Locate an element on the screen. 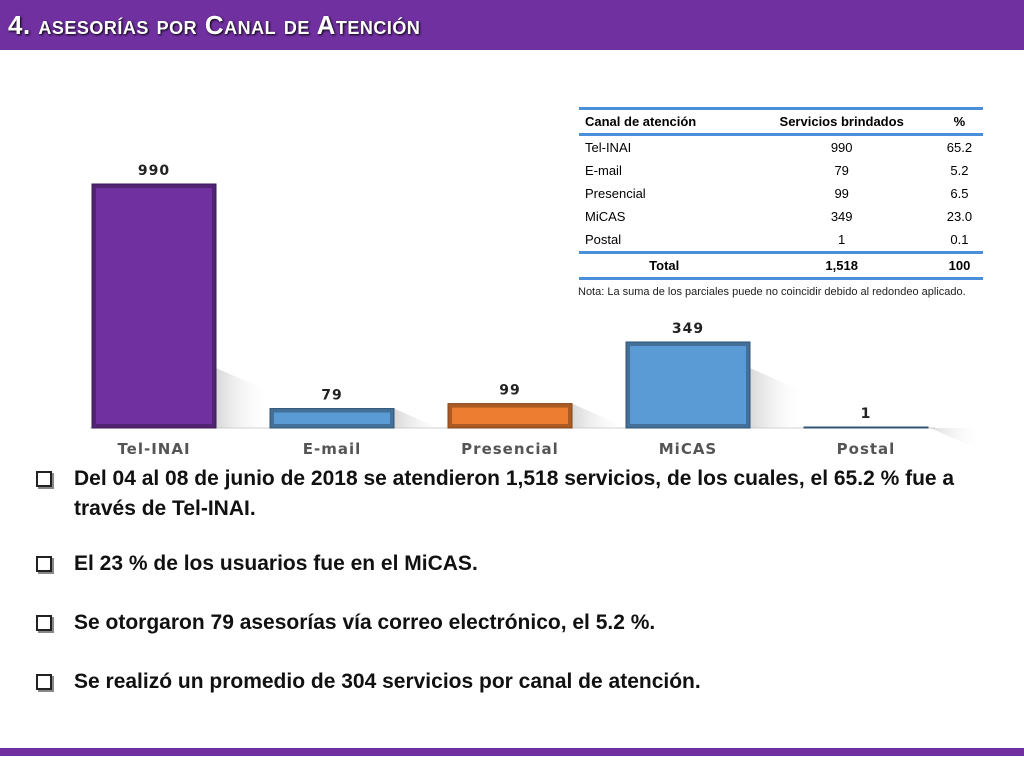 This screenshot has width=1024, height=768. bullet-text: El 23 % de los usuarios fue en el MiCAS. is located at coordinates (276, 563).